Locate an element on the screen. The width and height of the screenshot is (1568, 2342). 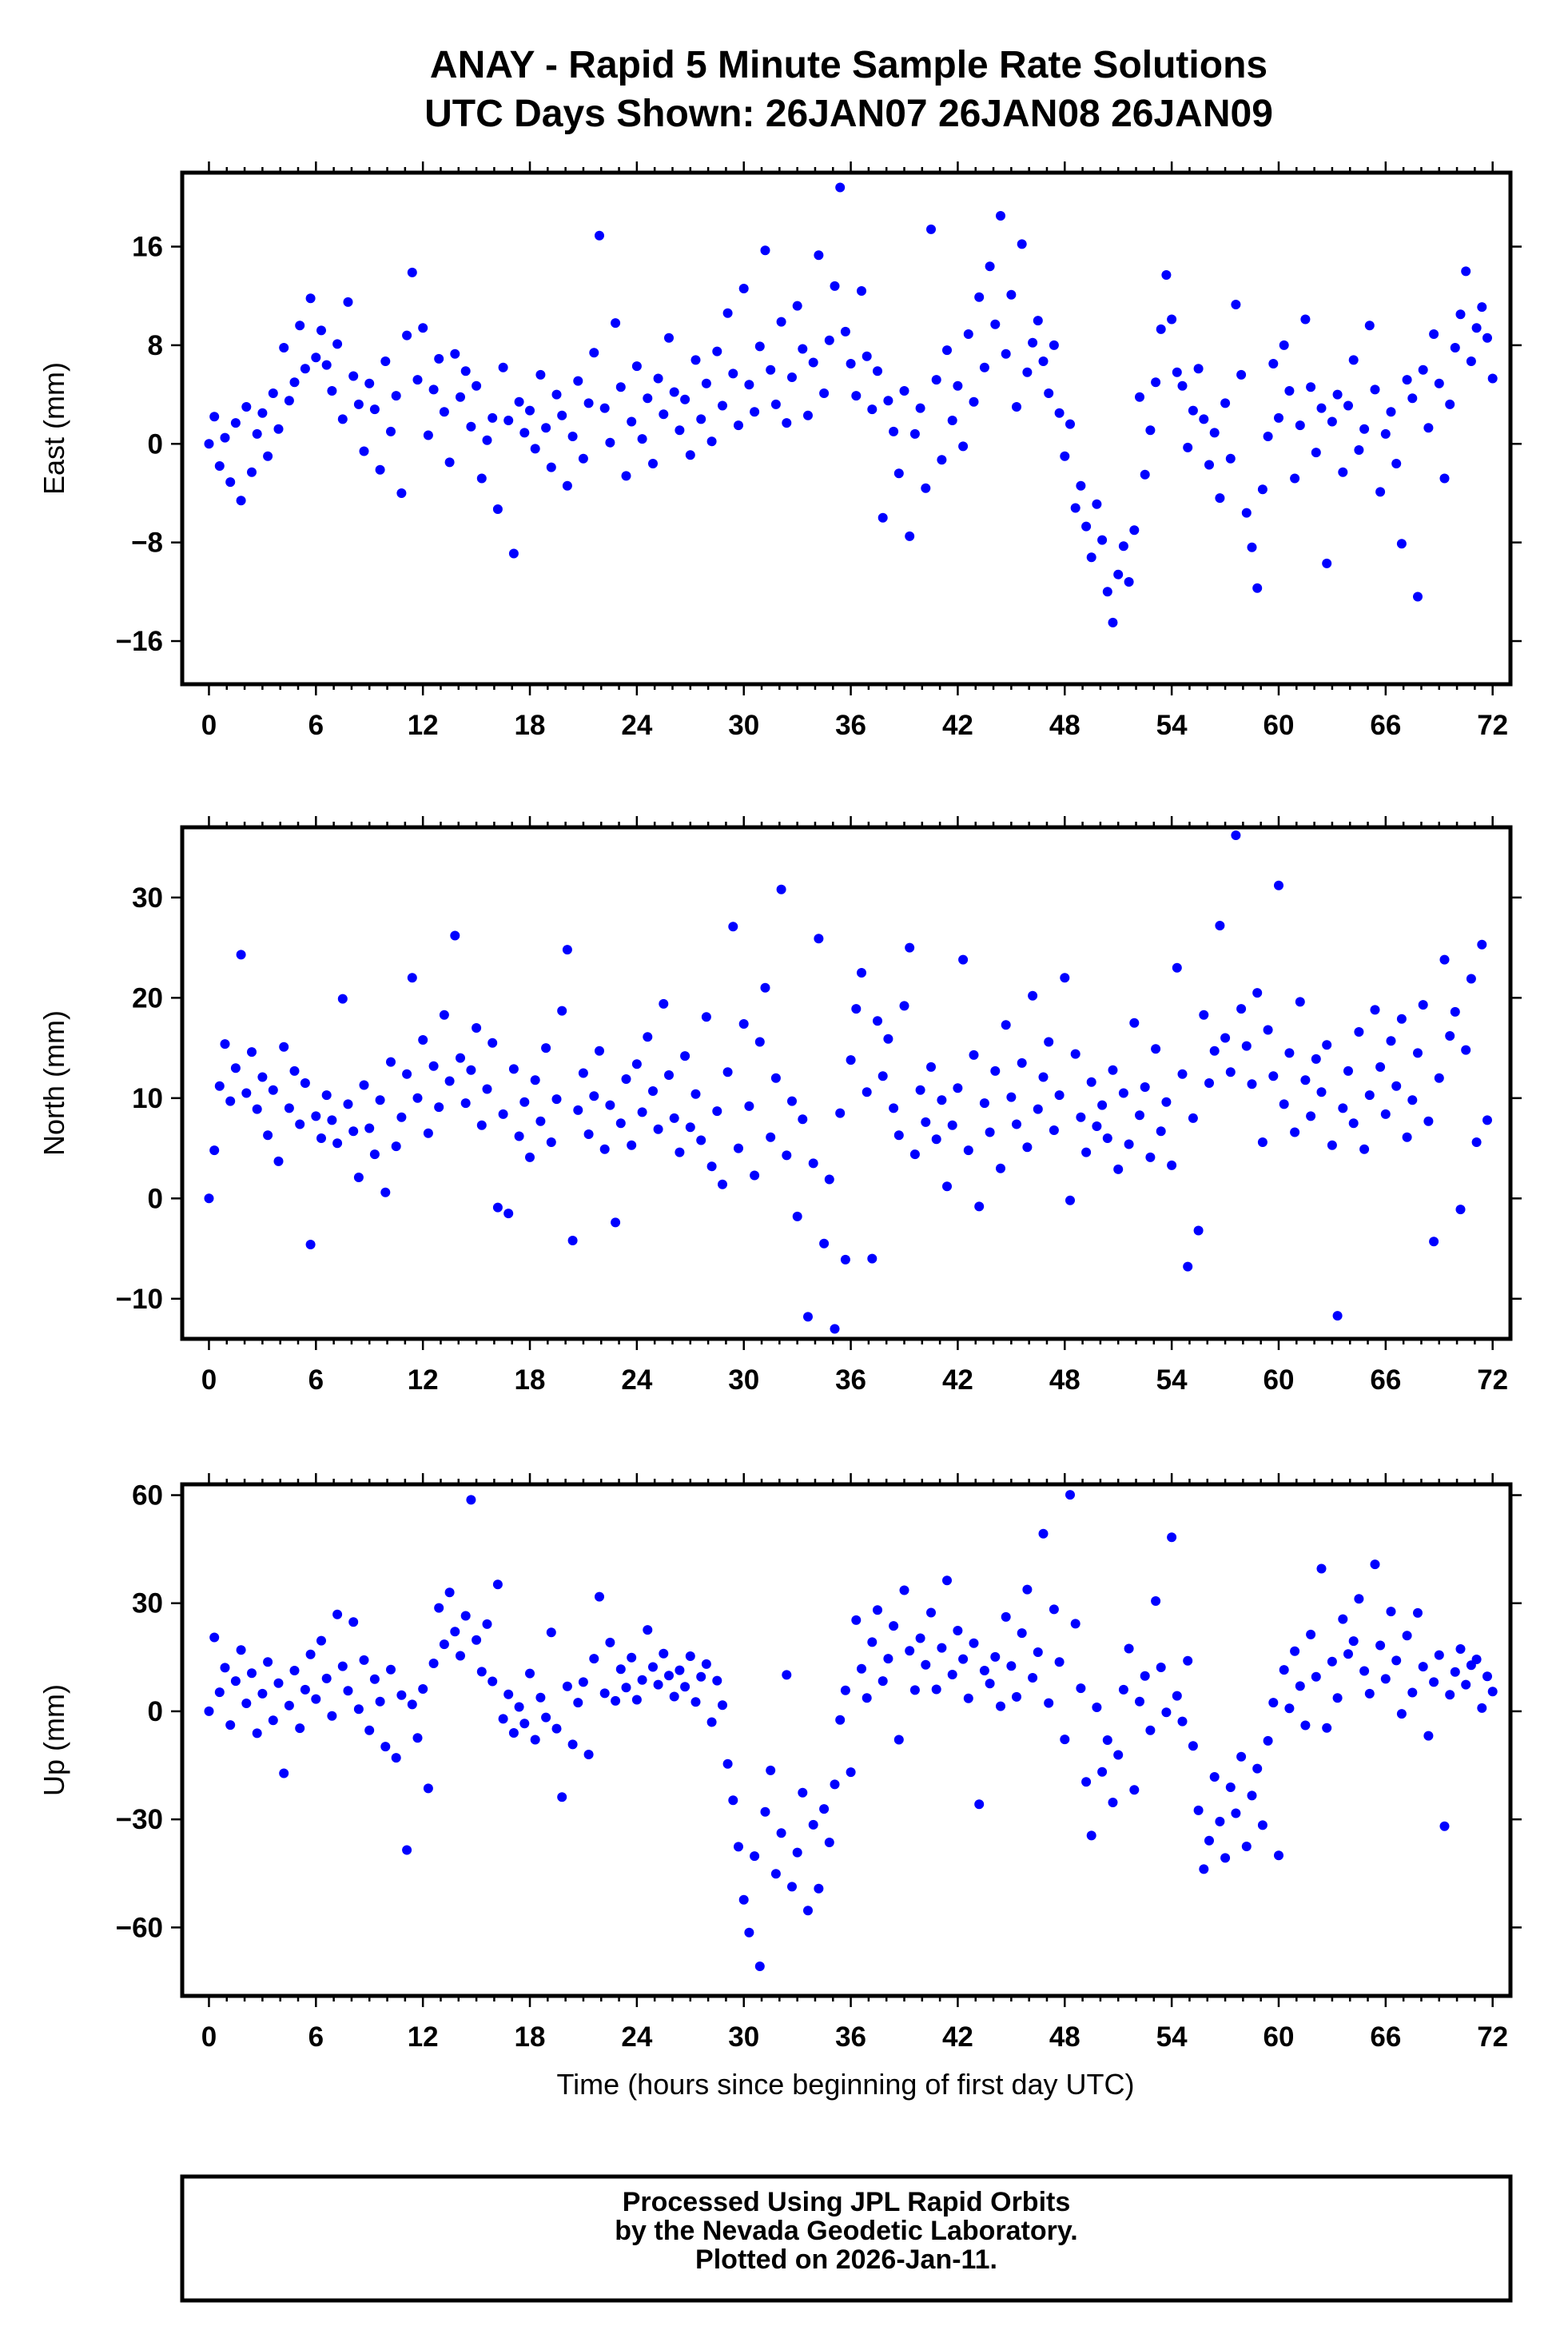
x-tick-label: 36 is located at coordinates (850, 2037).